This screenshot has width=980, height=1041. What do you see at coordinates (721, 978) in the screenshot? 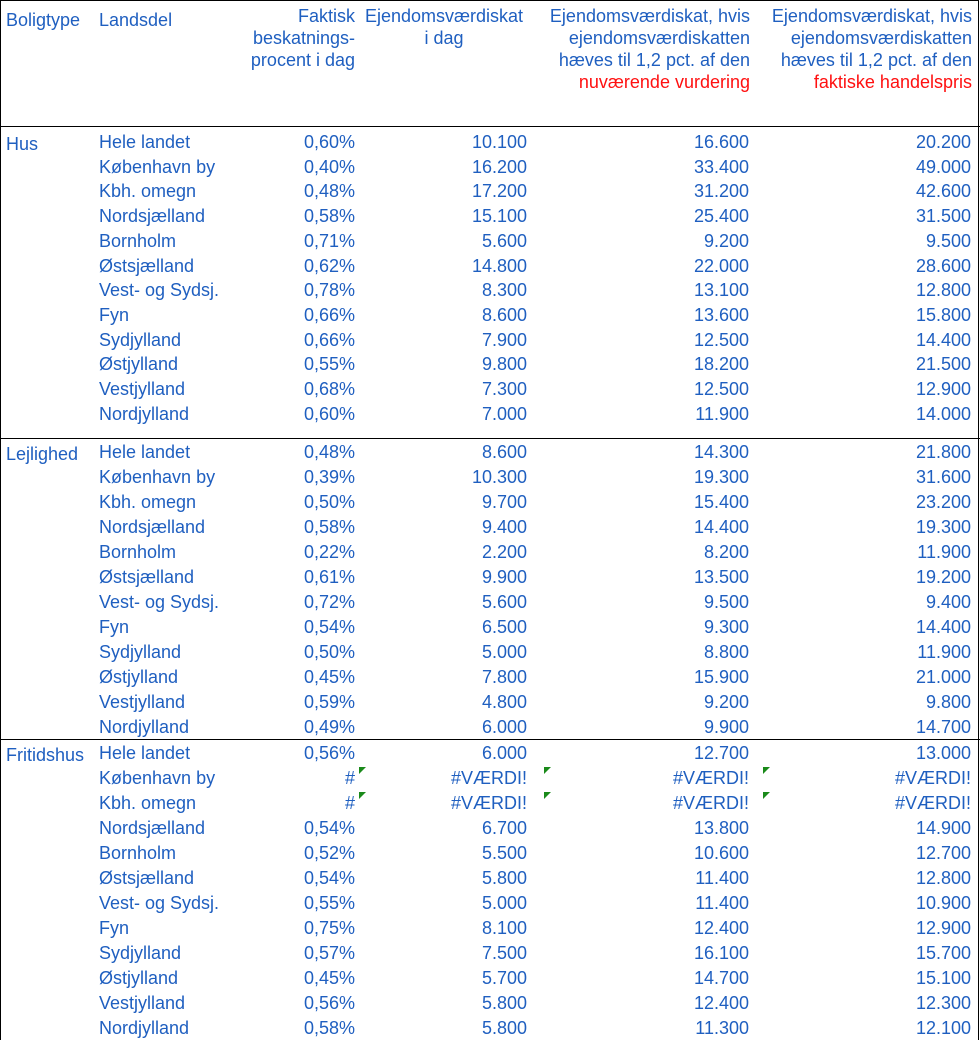
I see `current-value-cell: 14.700` at bounding box center [721, 978].